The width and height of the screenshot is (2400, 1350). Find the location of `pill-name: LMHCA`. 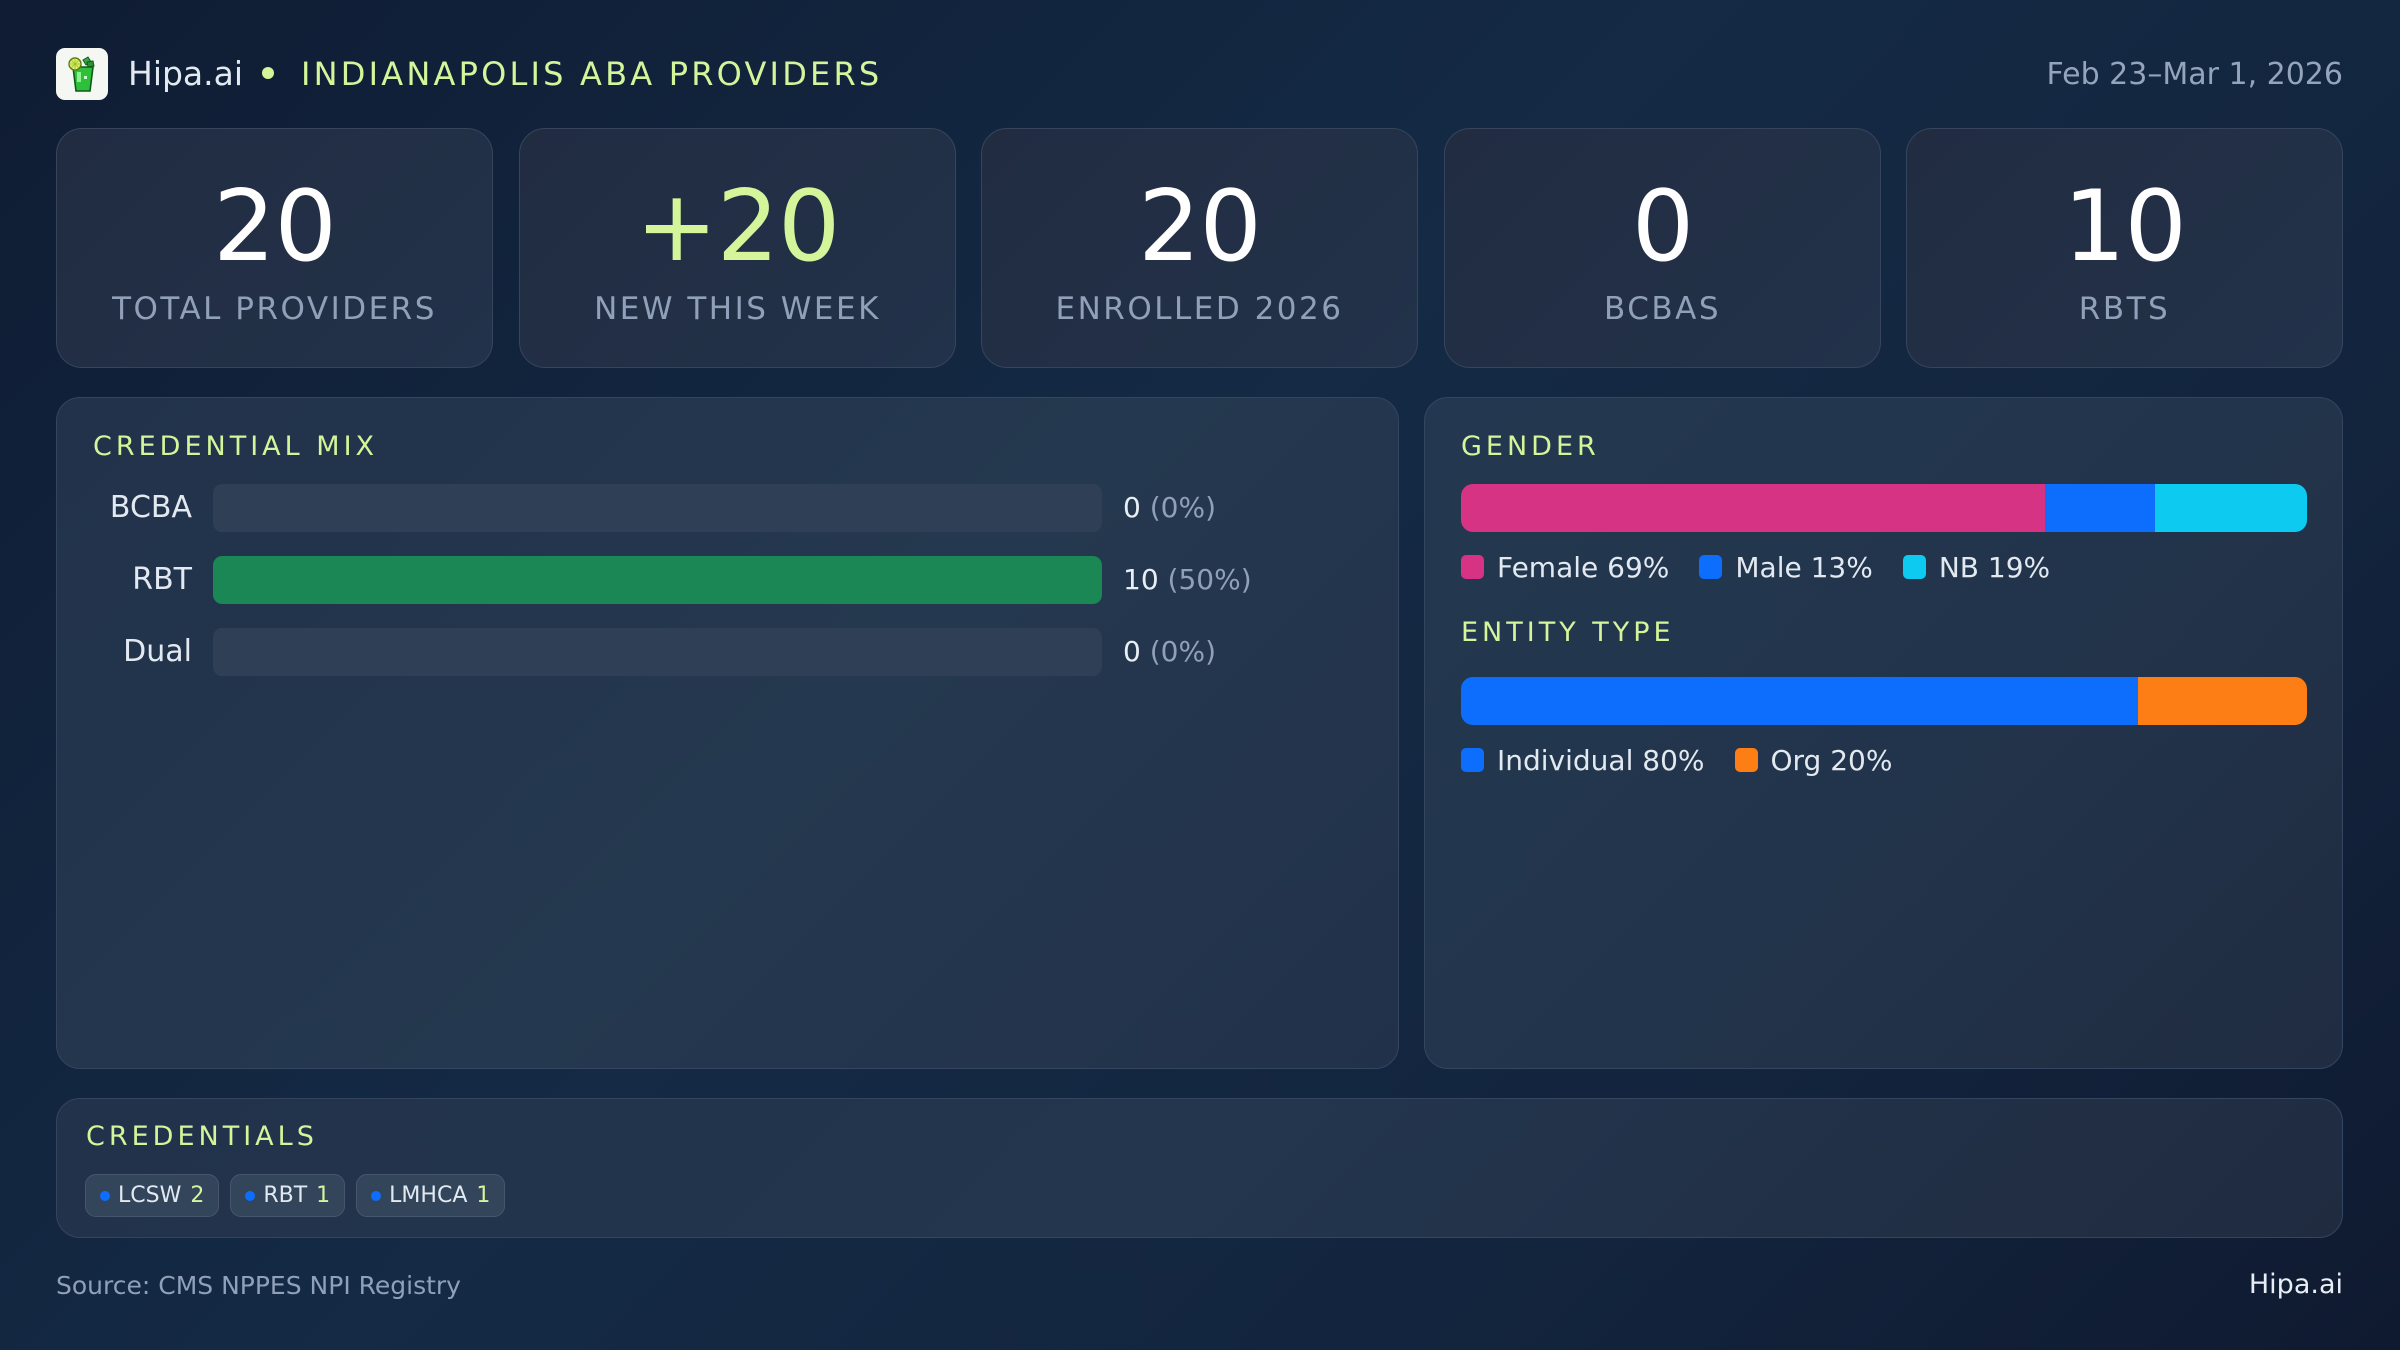

pill-name: LMHCA is located at coordinates (428, 1195).